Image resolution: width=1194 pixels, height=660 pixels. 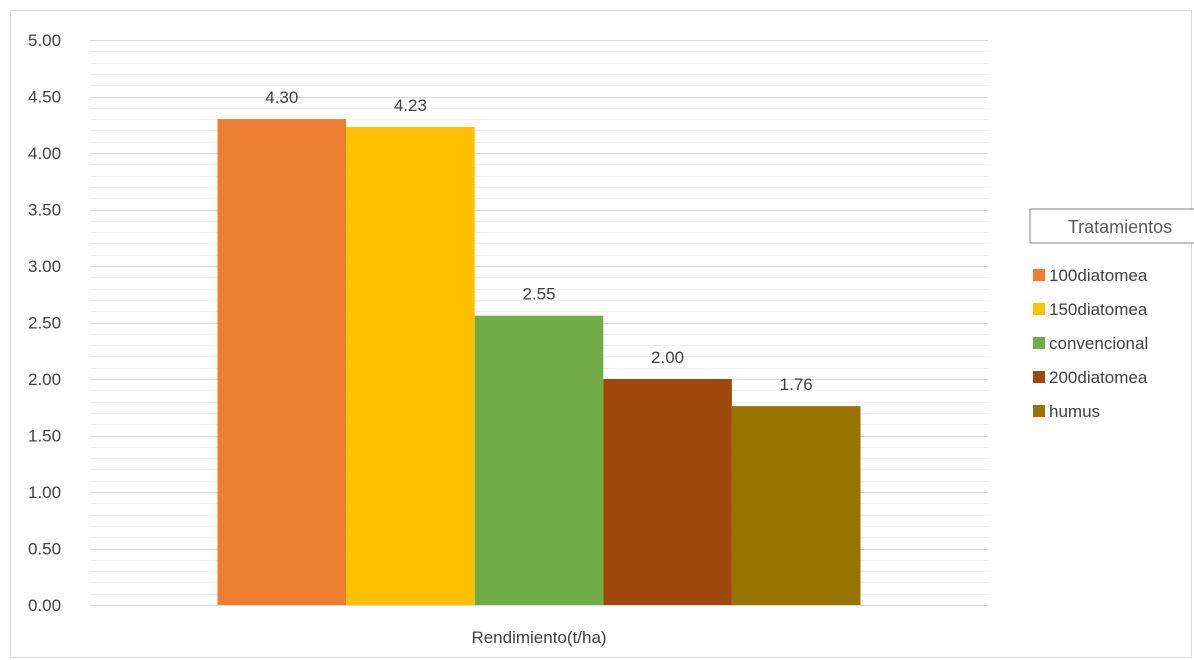 I want to click on y-tick-label: 3.00, so click(x=44, y=266).